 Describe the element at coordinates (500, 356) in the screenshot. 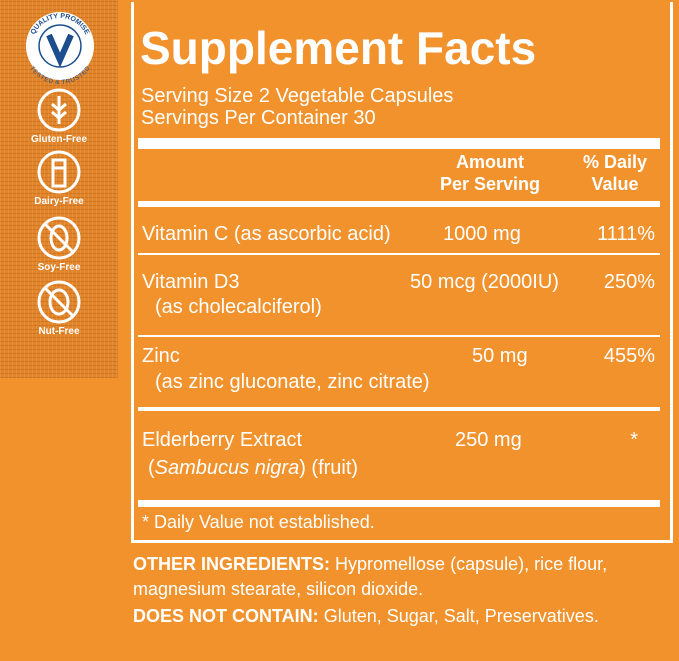

I see `nutrient-amount: 50 mg` at that location.